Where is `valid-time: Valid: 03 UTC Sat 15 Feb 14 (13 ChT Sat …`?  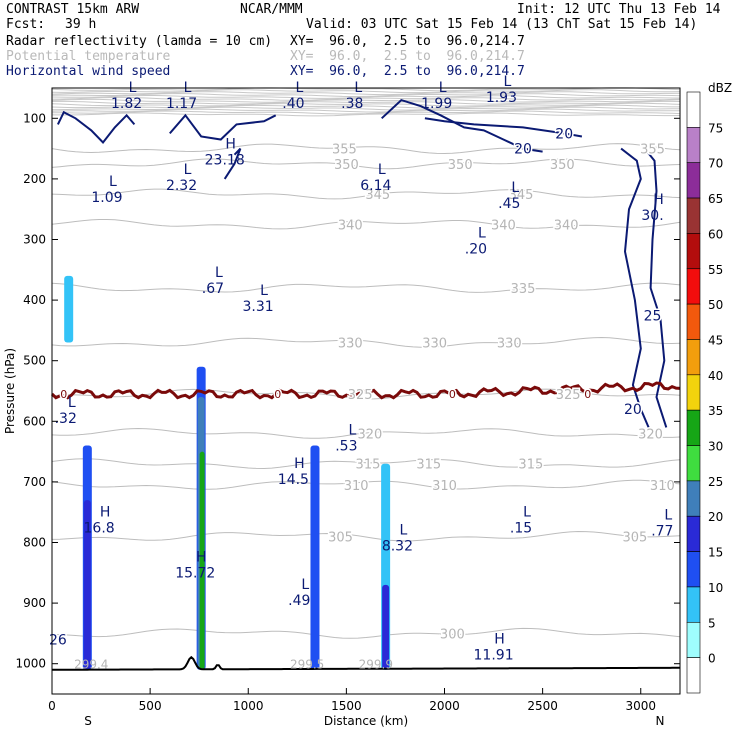 valid-time: Valid: 03 UTC Sat 15 Feb 14 (13 ChT Sat … is located at coordinates (502, 24).